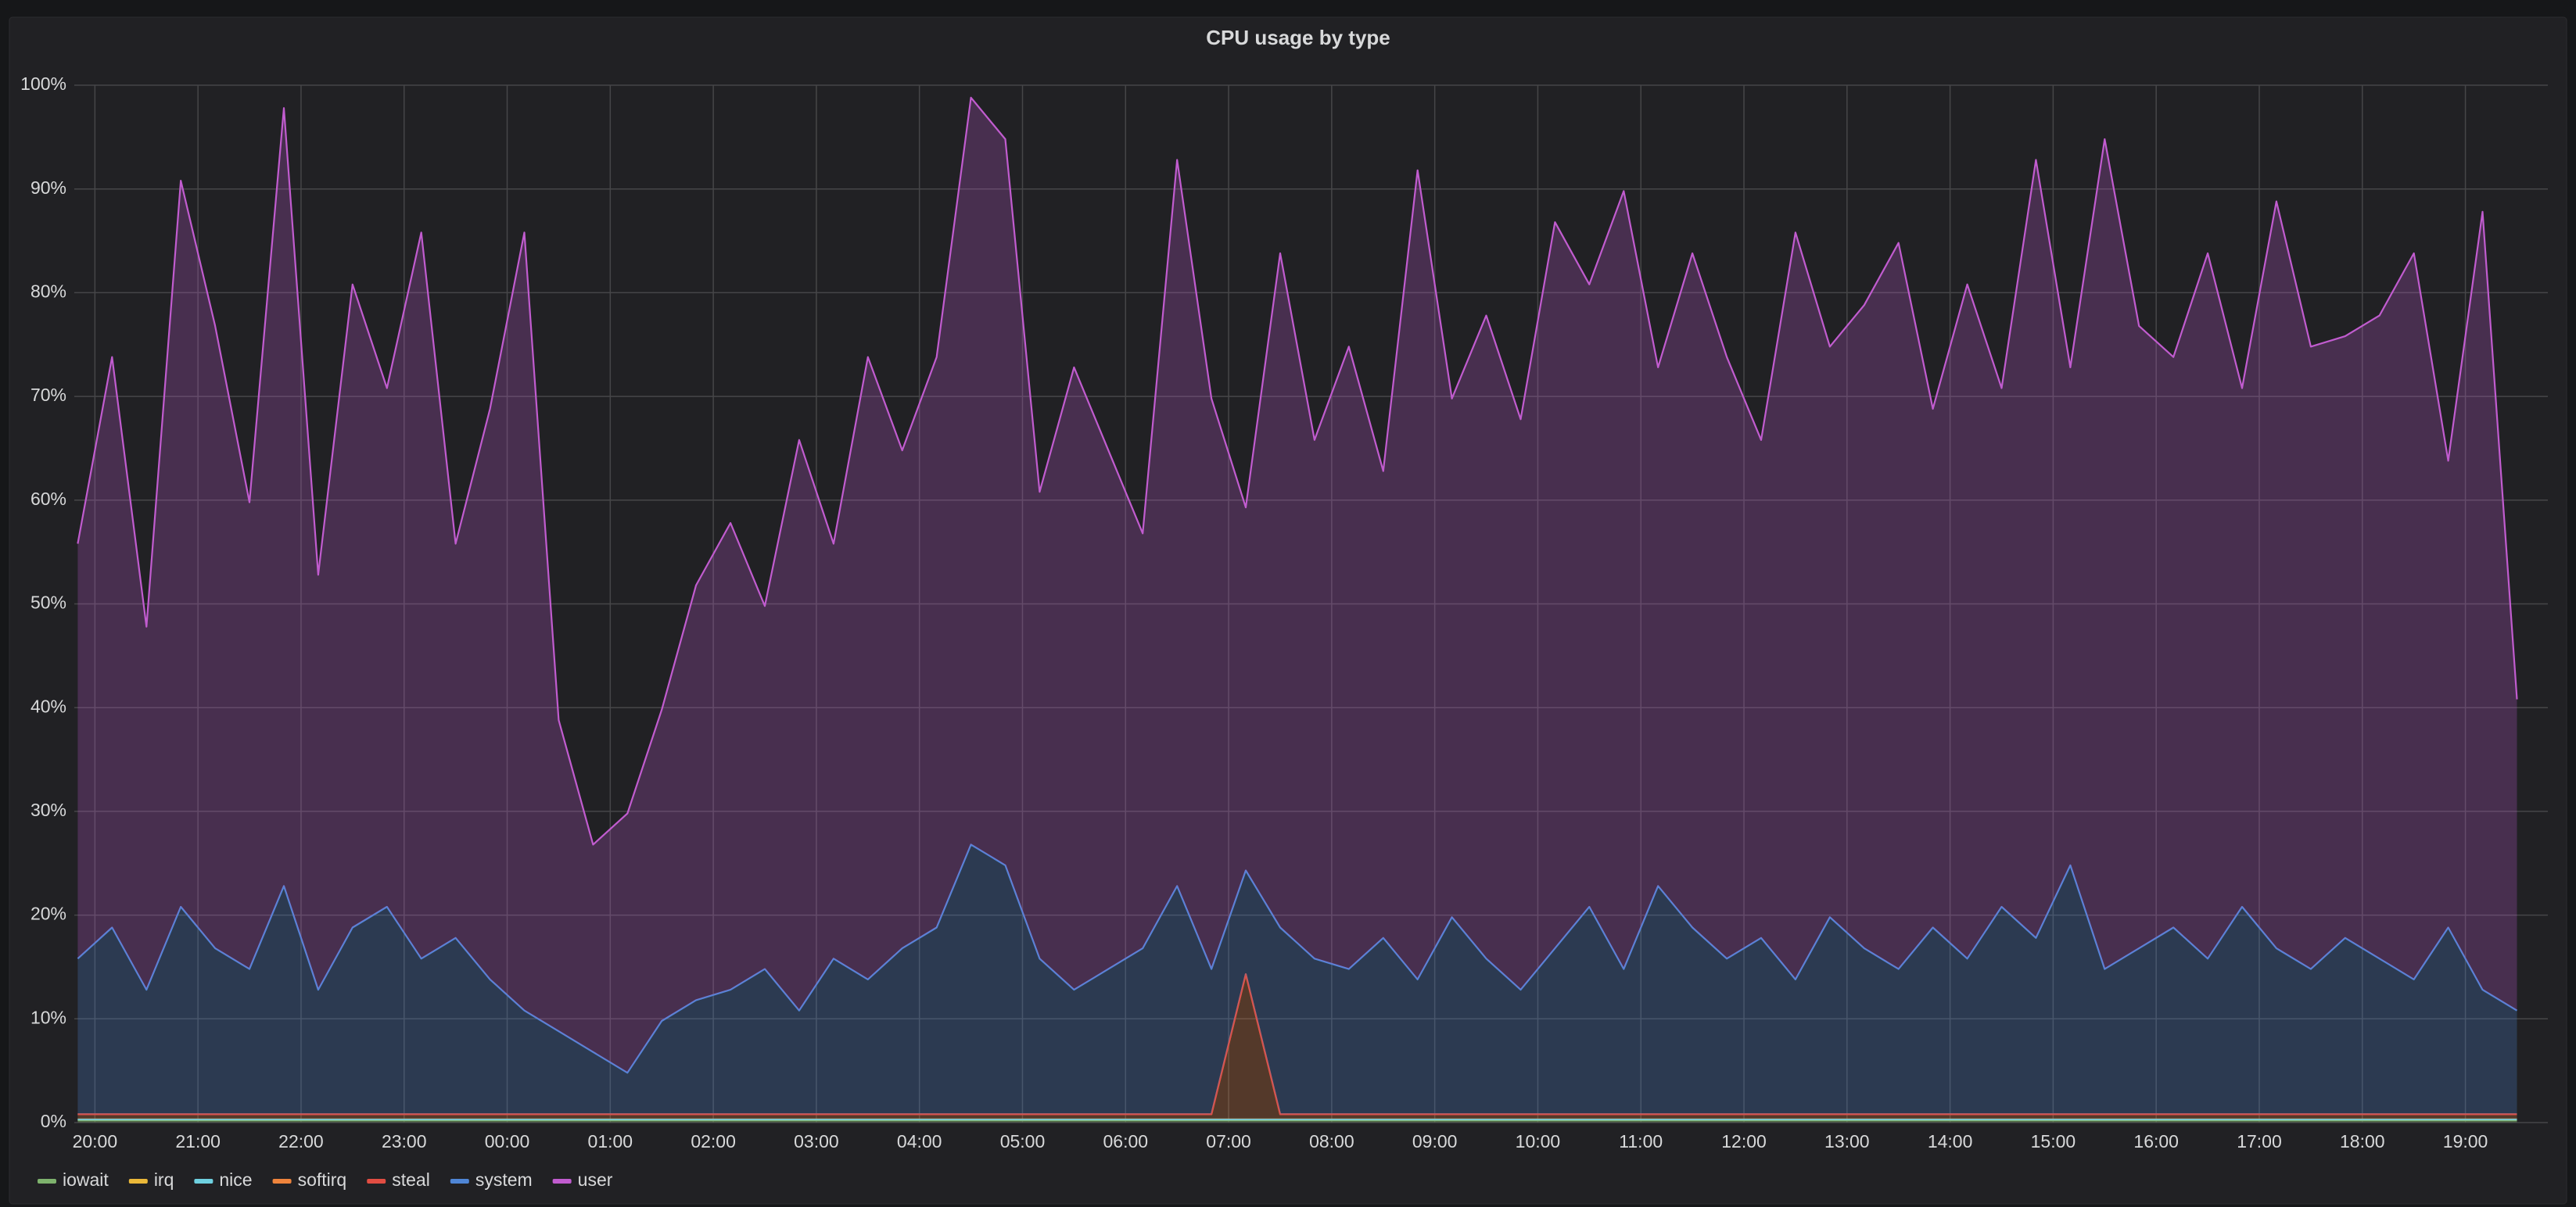 Image resolution: width=2576 pixels, height=1207 pixels. I want to click on legend-label: steal, so click(411, 1179).